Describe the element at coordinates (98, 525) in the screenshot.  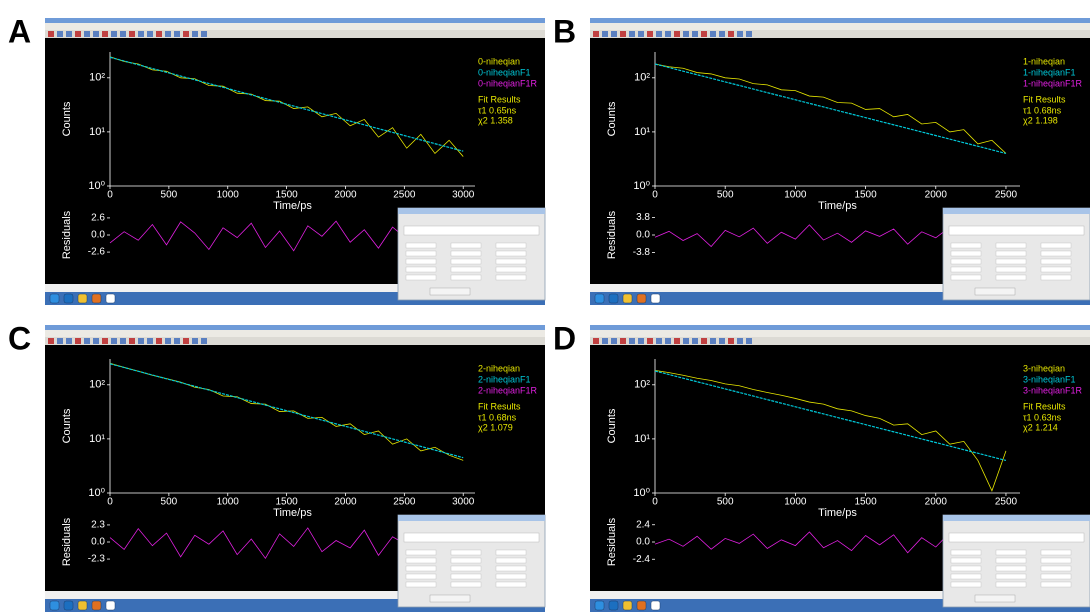
I see `residual-tick-label: 2.3` at that location.